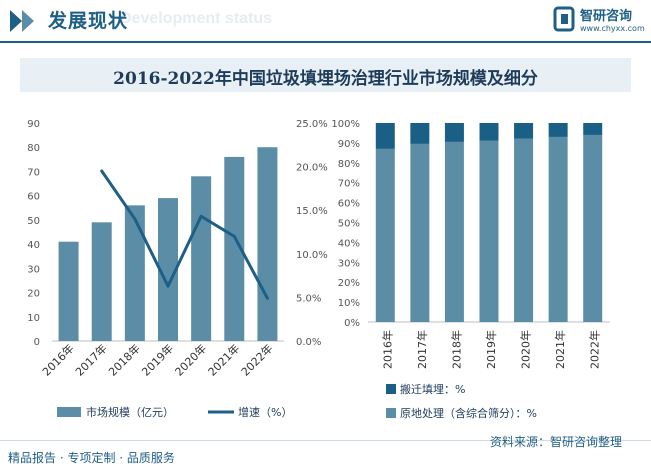 The width and height of the screenshot is (651, 468). I want to click on stacked-x-category-label: 2018年, so click(456, 349).